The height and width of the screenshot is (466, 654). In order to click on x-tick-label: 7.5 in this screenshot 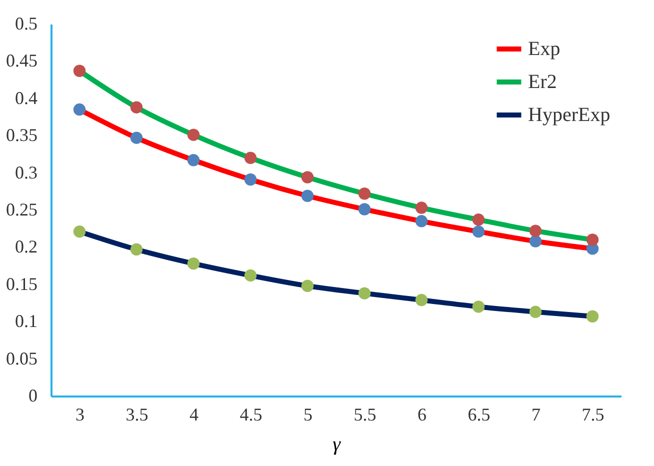, I will do `click(593, 414)`.